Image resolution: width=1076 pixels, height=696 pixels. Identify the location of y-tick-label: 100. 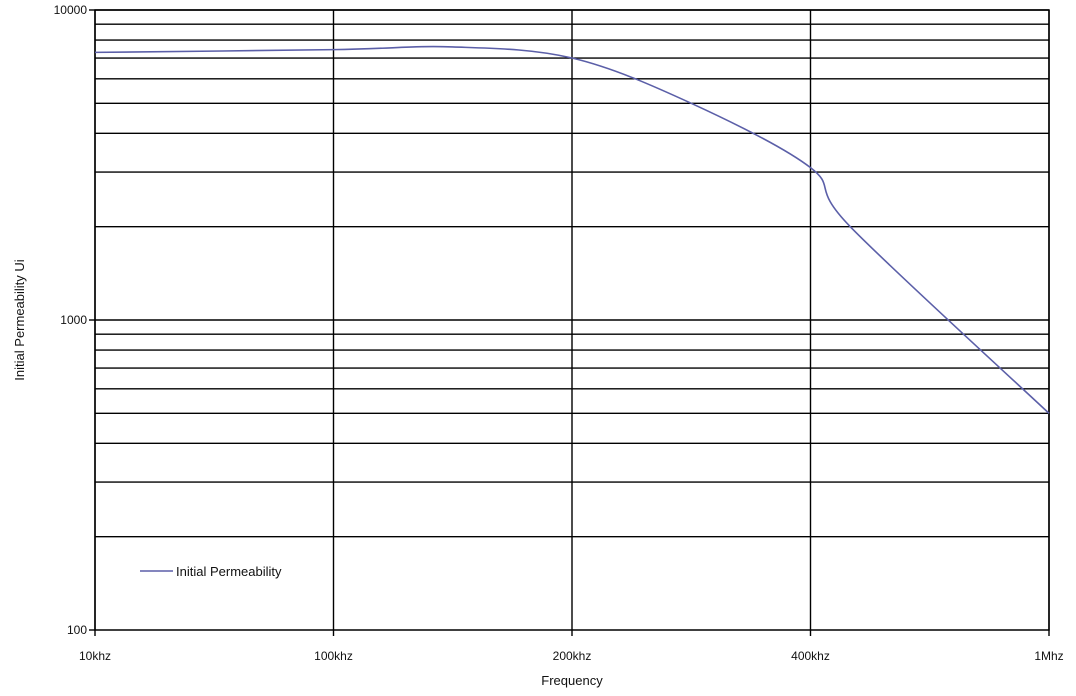
(77, 630).